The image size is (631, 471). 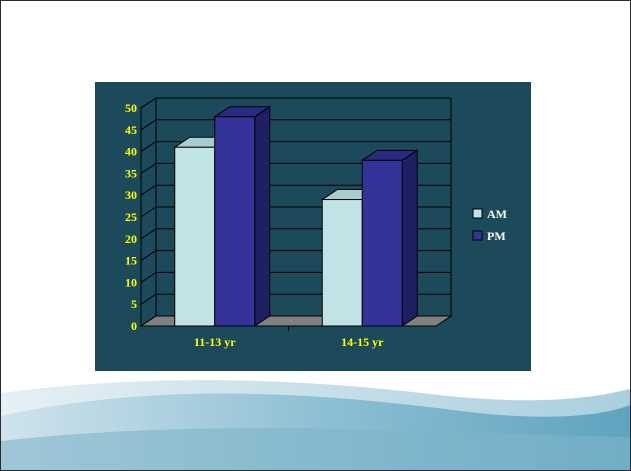 I want to click on y-tick-label: 30, so click(x=131, y=195).